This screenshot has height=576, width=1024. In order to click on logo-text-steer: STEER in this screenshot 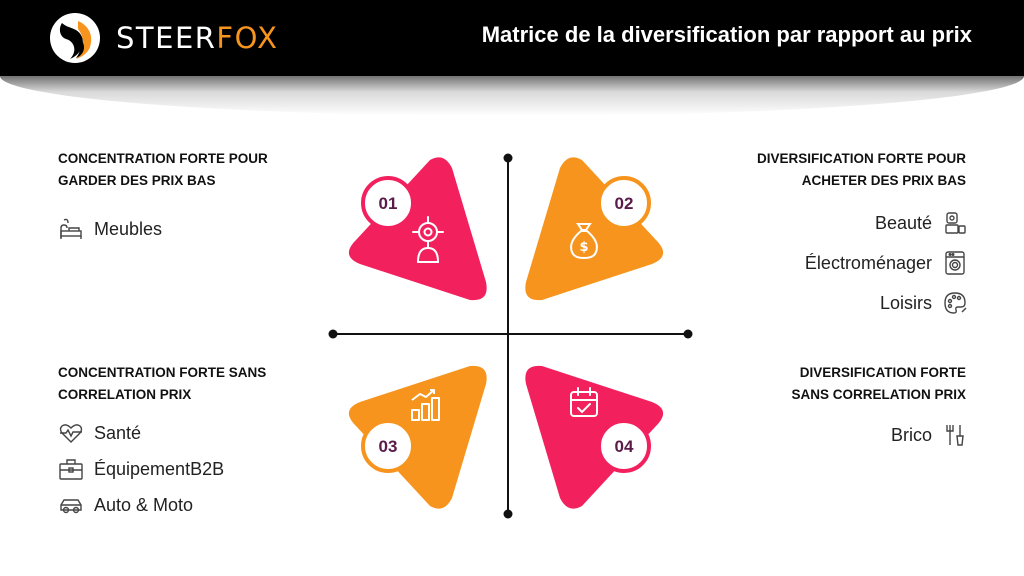, I will do `click(166, 38)`.